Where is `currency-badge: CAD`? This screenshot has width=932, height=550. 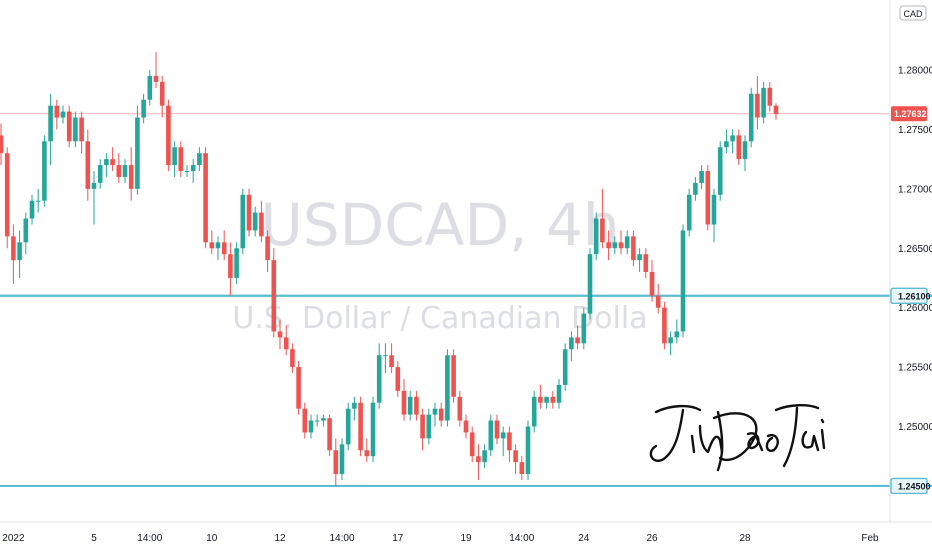 currency-badge: CAD is located at coordinates (913, 13).